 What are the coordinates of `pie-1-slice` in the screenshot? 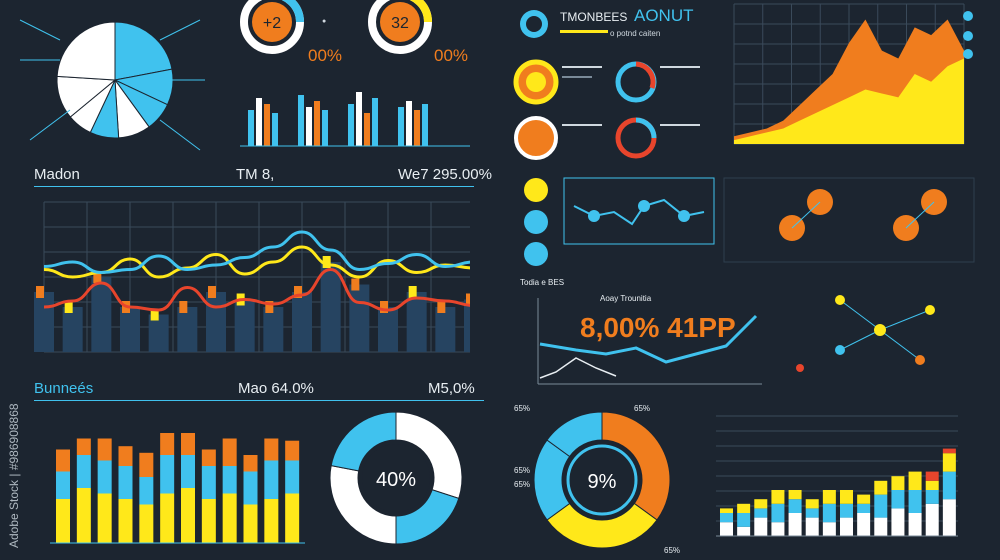 It's located at (86, 51).